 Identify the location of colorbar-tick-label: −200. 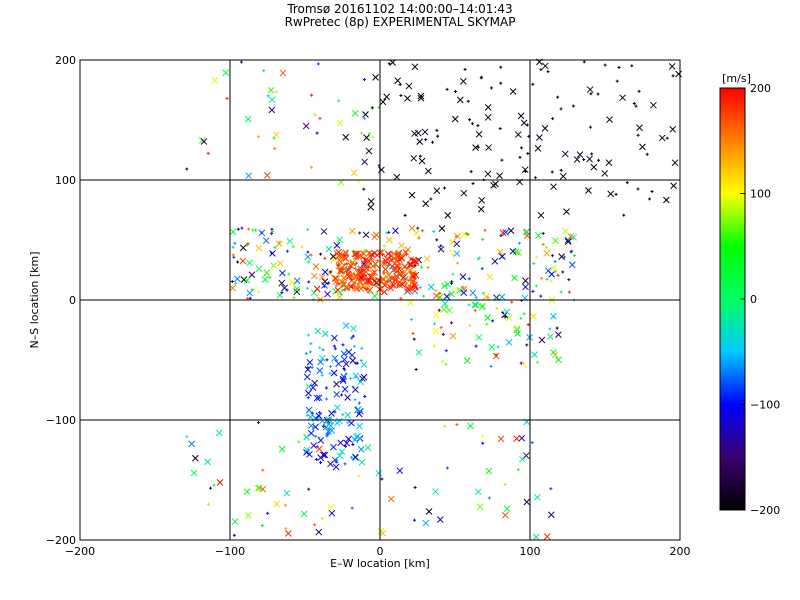
(765, 510).